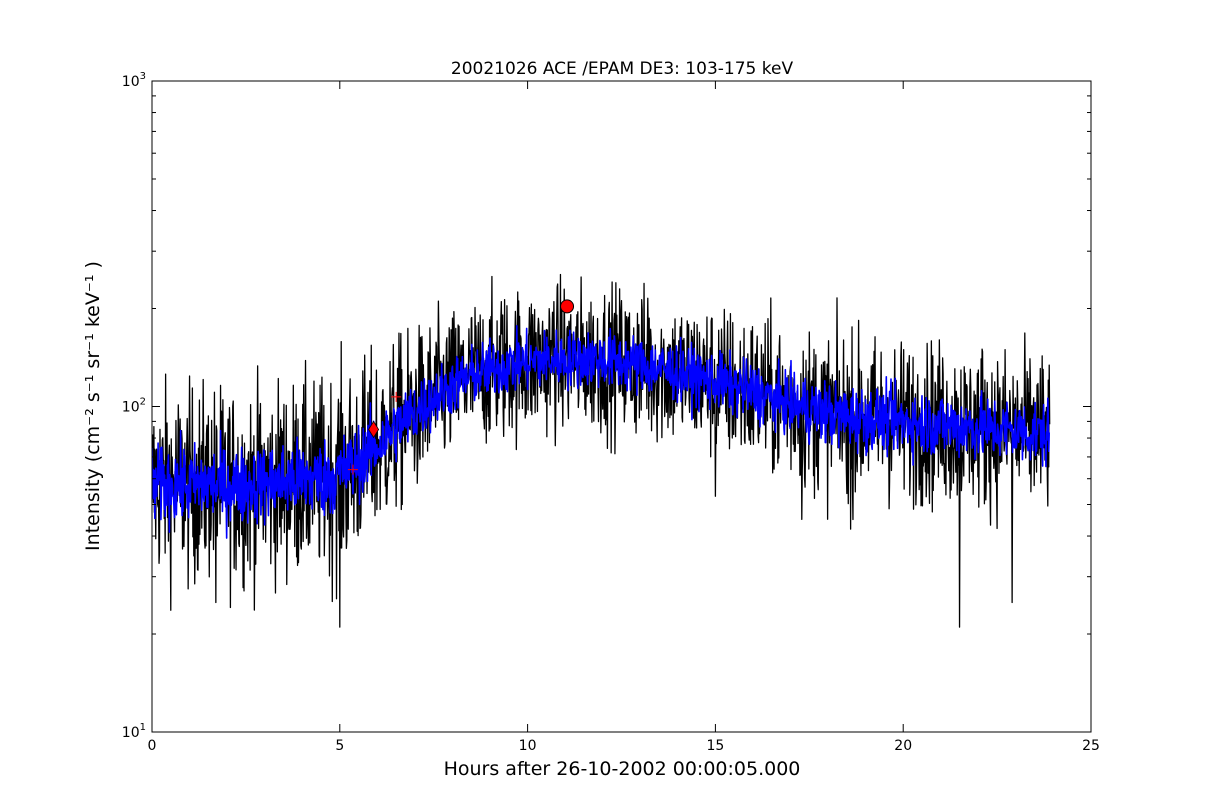 The width and height of the screenshot is (1212, 812). Describe the element at coordinates (339, 746) in the screenshot. I see `x-tick-label: 5` at that location.